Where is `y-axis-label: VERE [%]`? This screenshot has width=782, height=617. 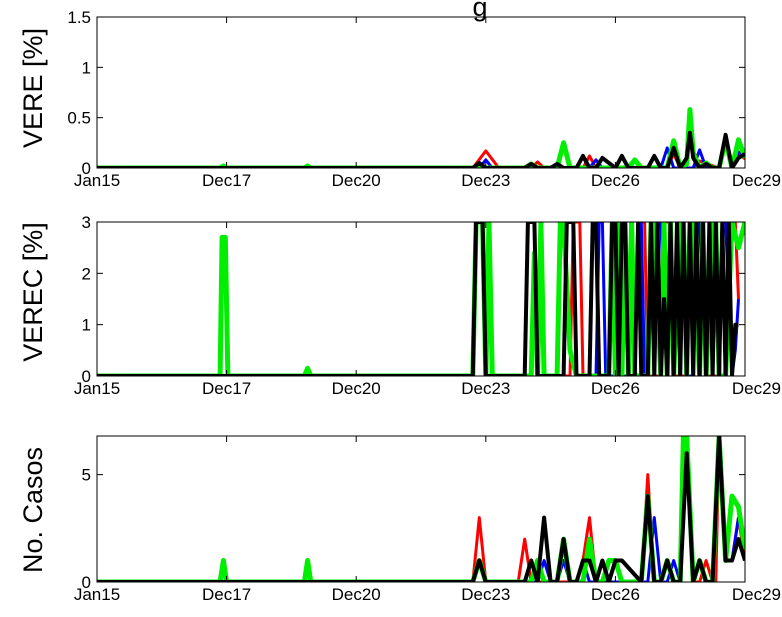 y-axis-label: VERE [%] is located at coordinates (33, 88).